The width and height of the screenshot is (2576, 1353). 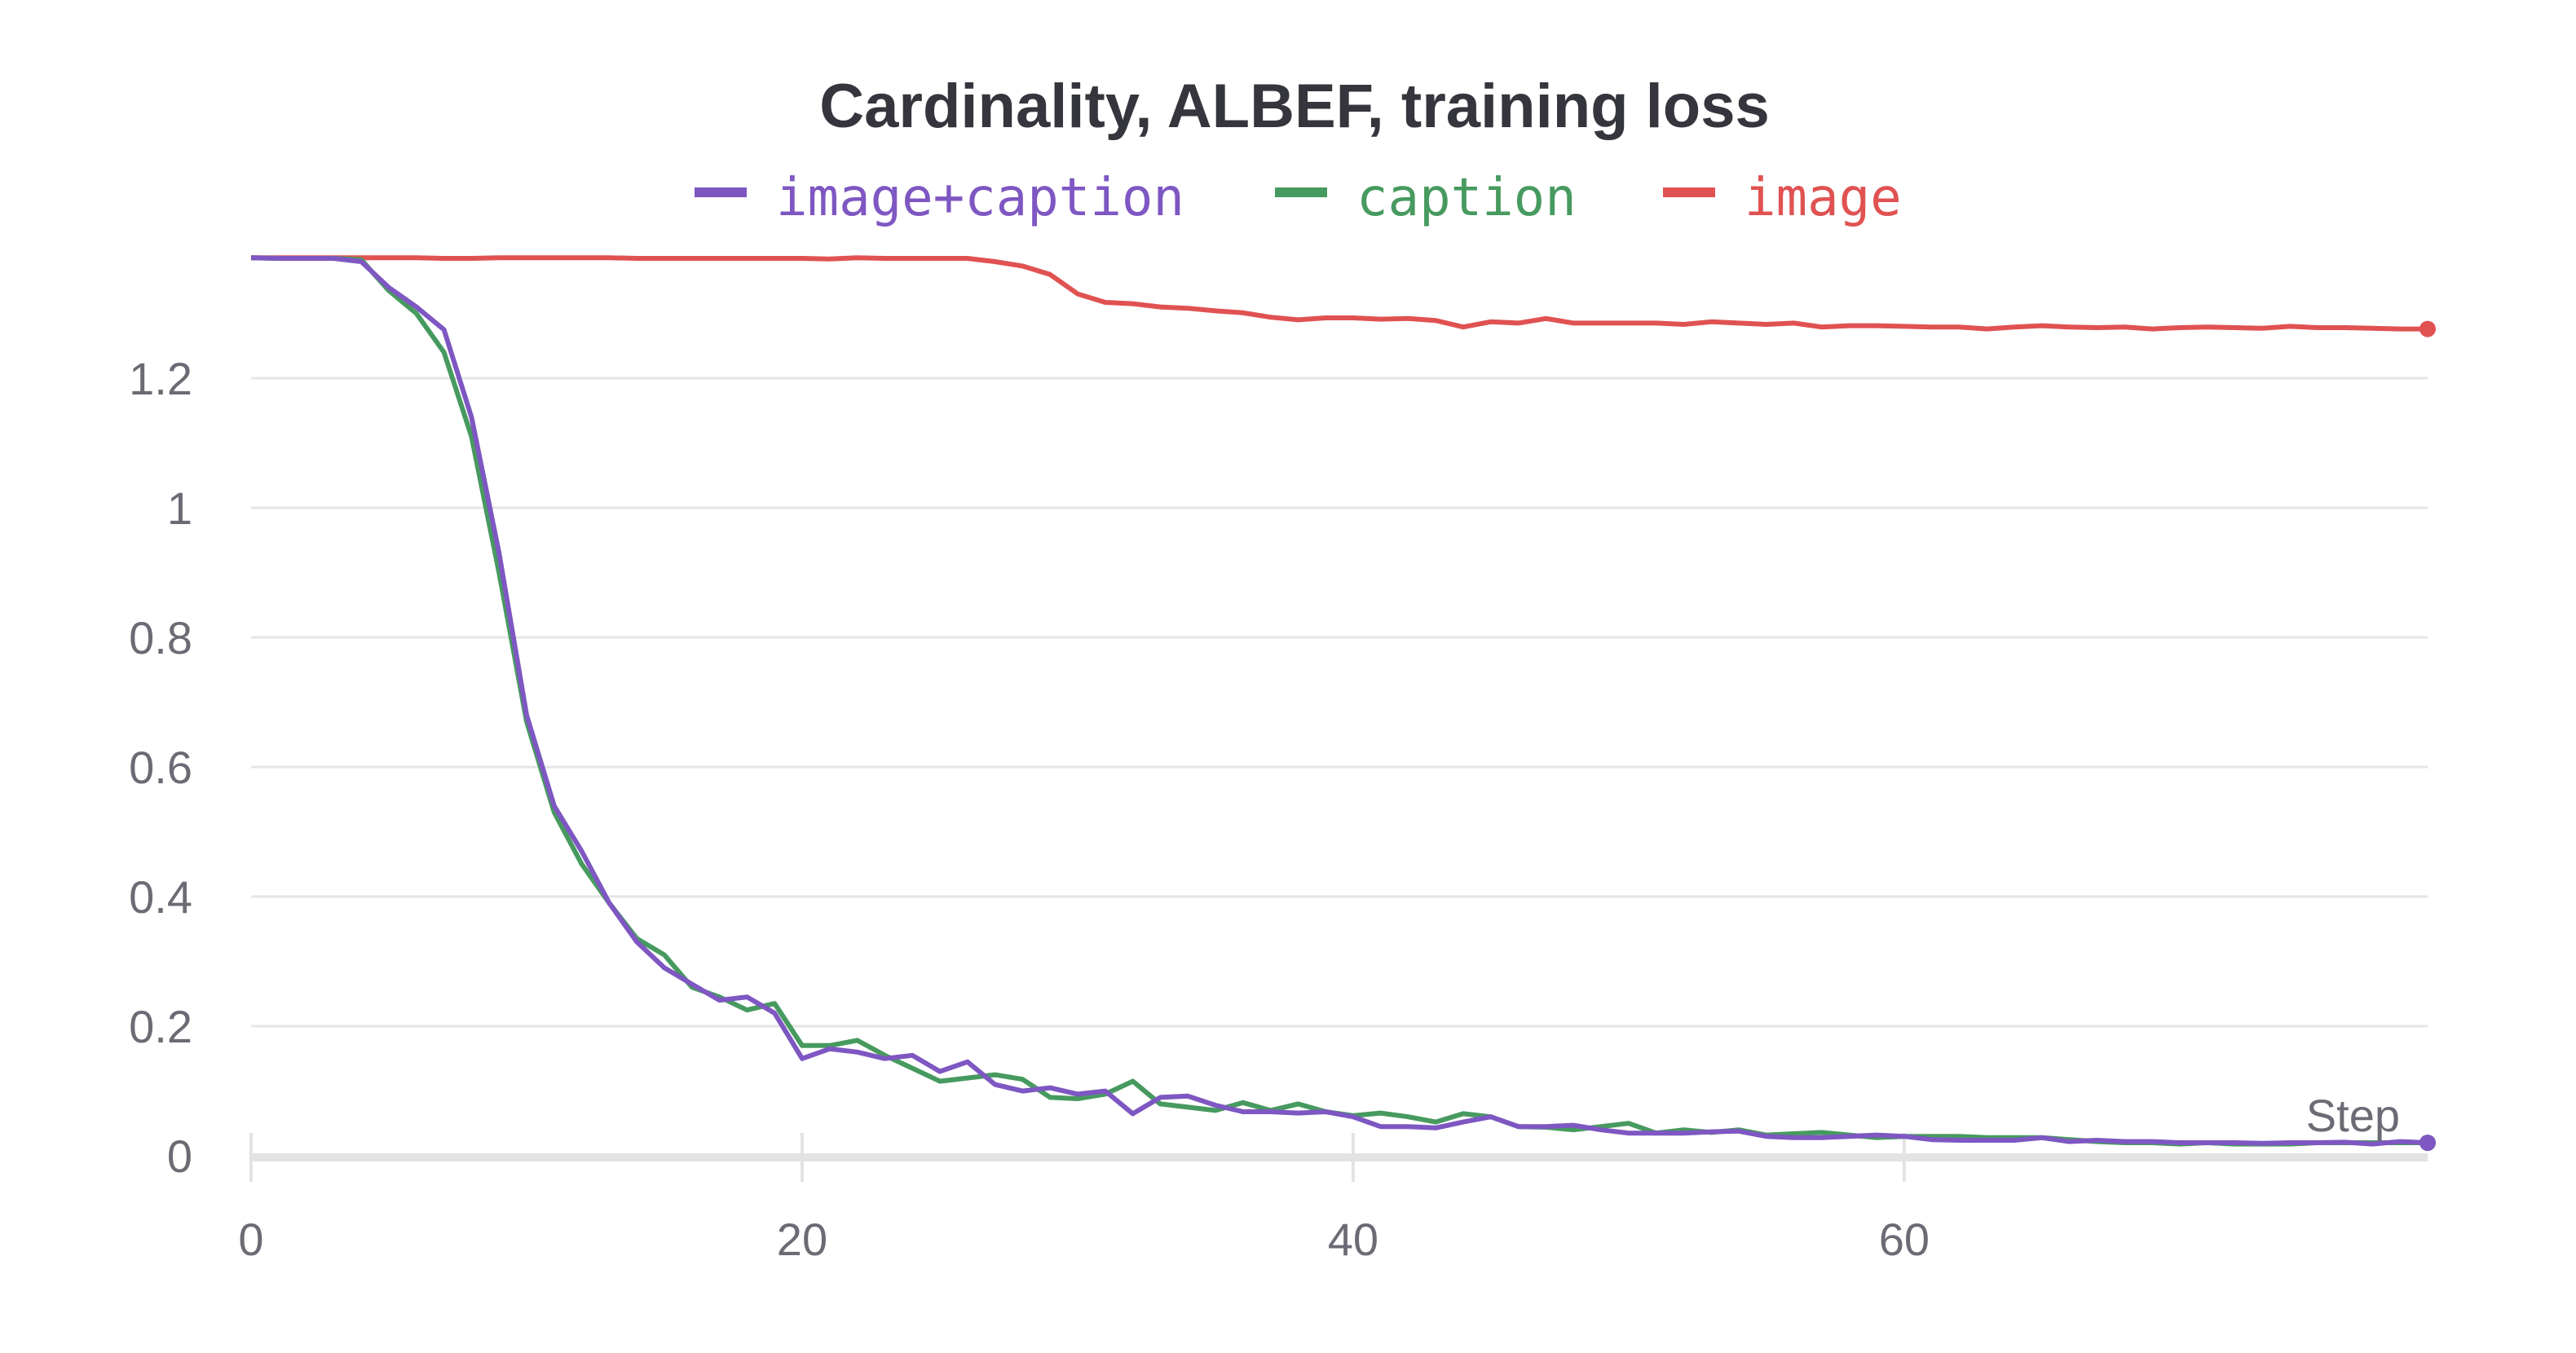 What do you see at coordinates (160, 897) in the screenshot?
I see `y-tick-label: 0.4` at bounding box center [160, 897].